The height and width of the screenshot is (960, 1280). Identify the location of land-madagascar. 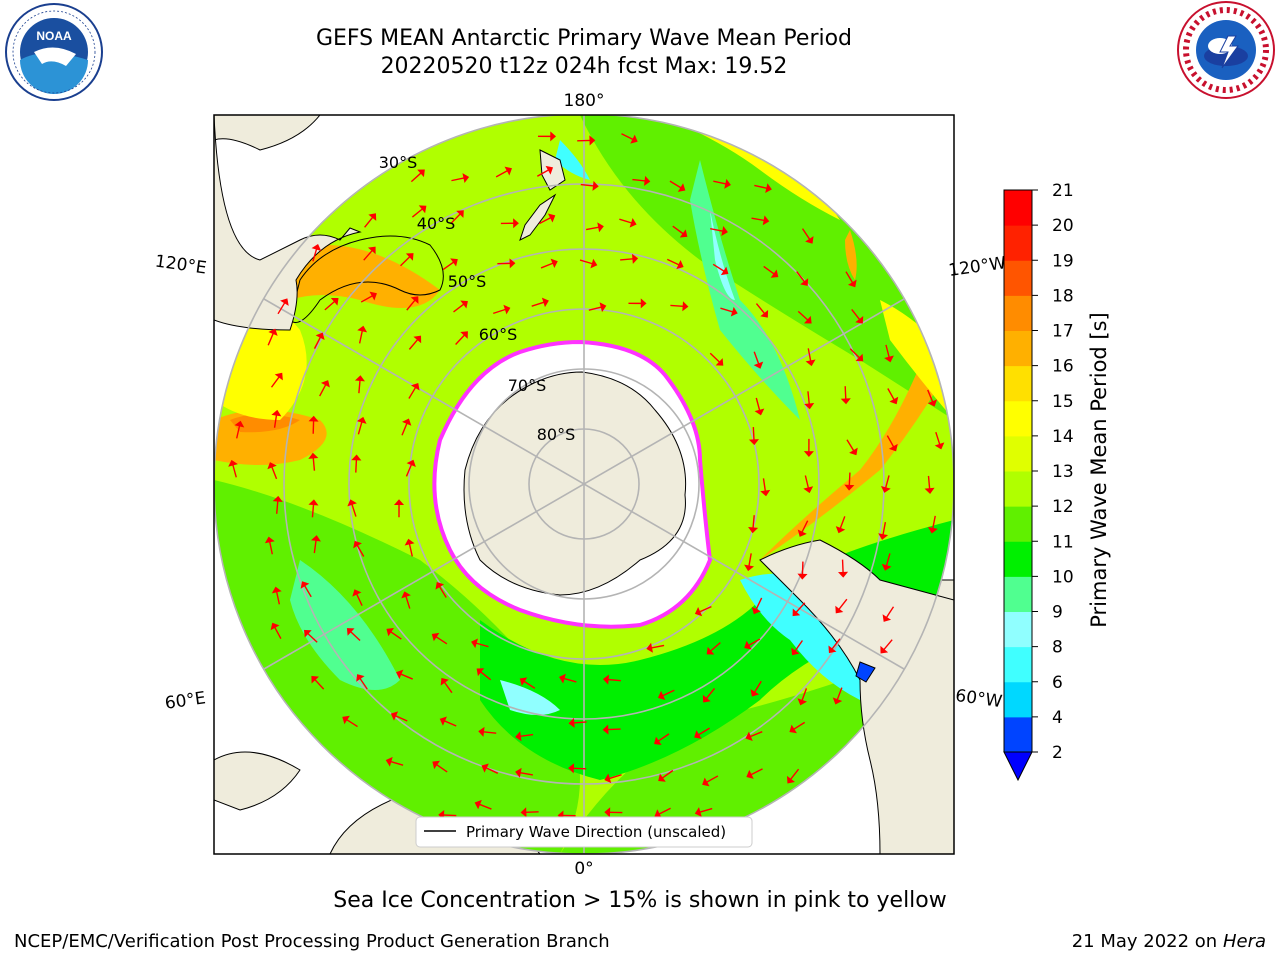
(257, 781).